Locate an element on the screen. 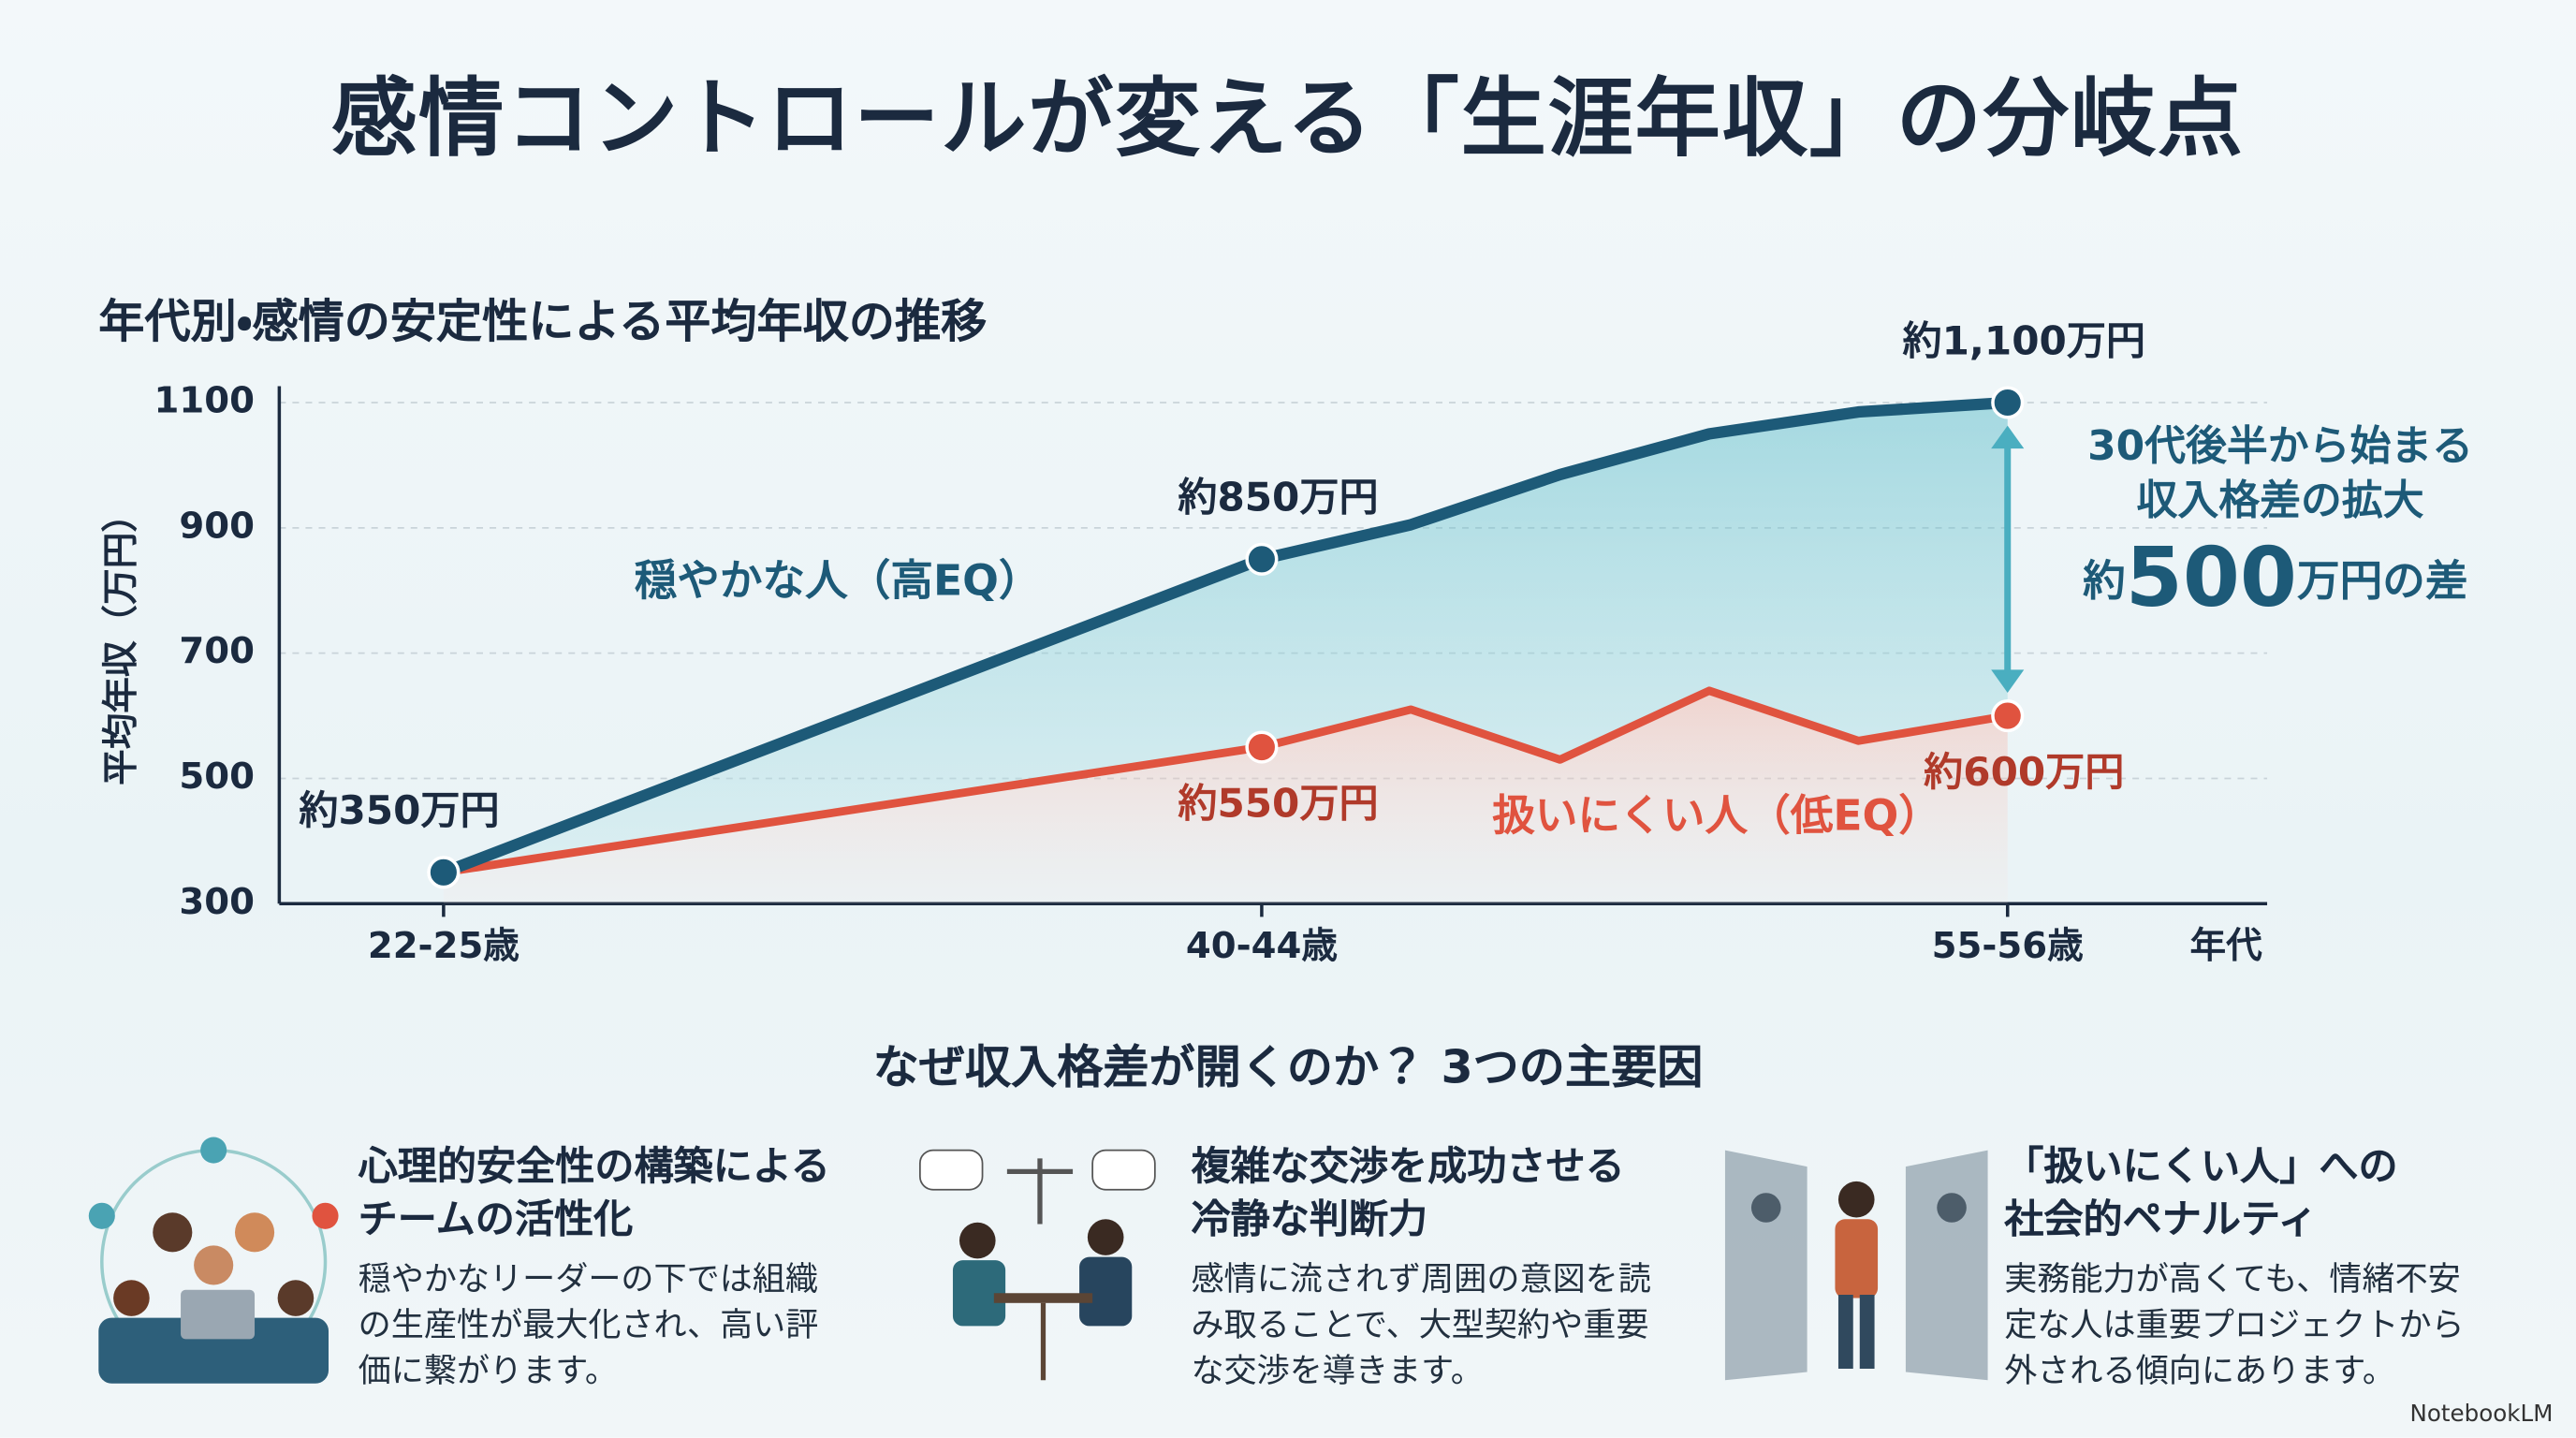 The image size is (2576, 1438). x-tick-label: 22-25歳 is located at coordinates (444, 946).